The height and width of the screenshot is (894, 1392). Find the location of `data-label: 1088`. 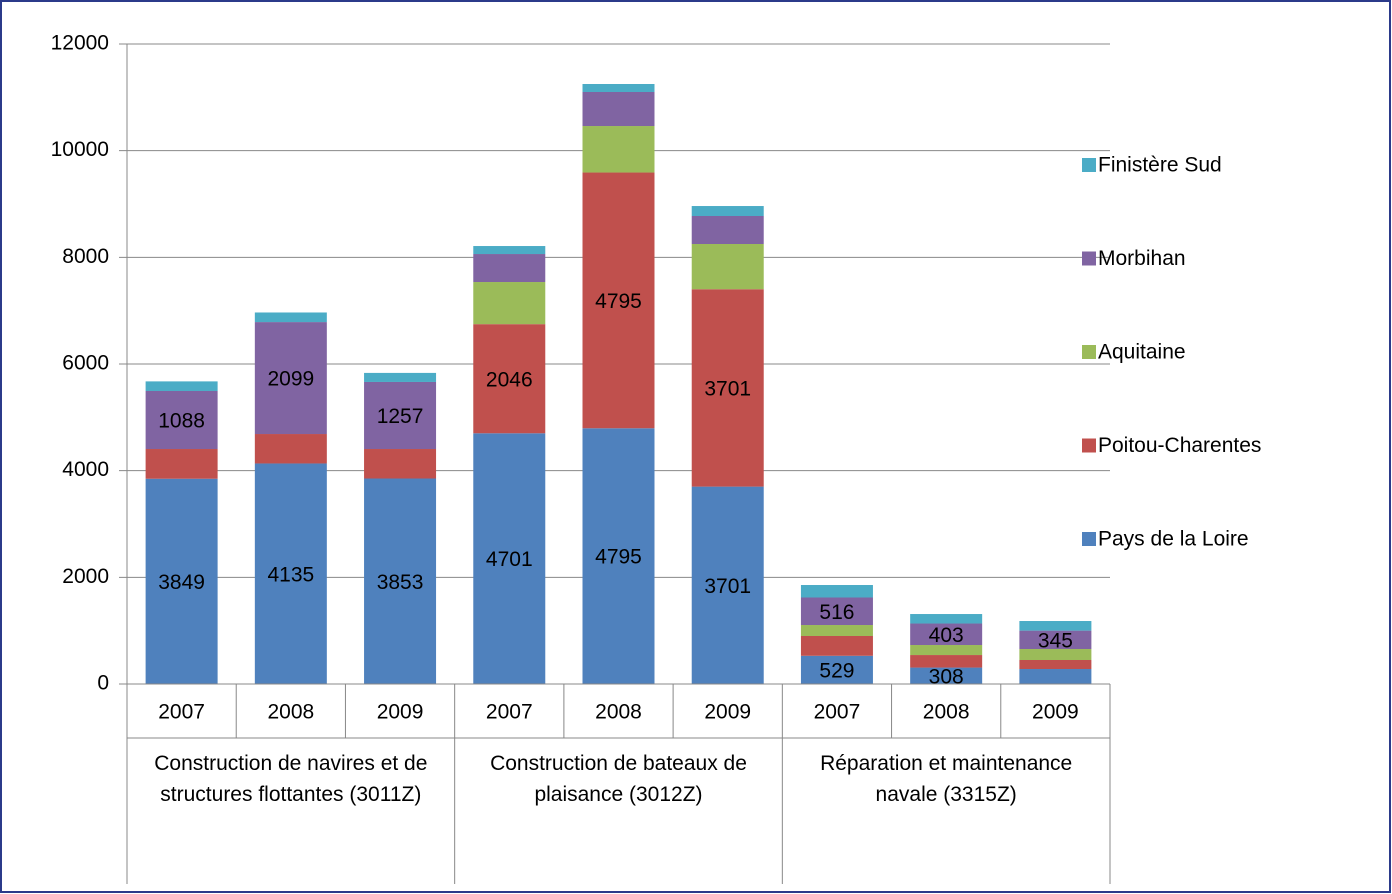

data-label: 1088 is located at coordinates (181, 421).